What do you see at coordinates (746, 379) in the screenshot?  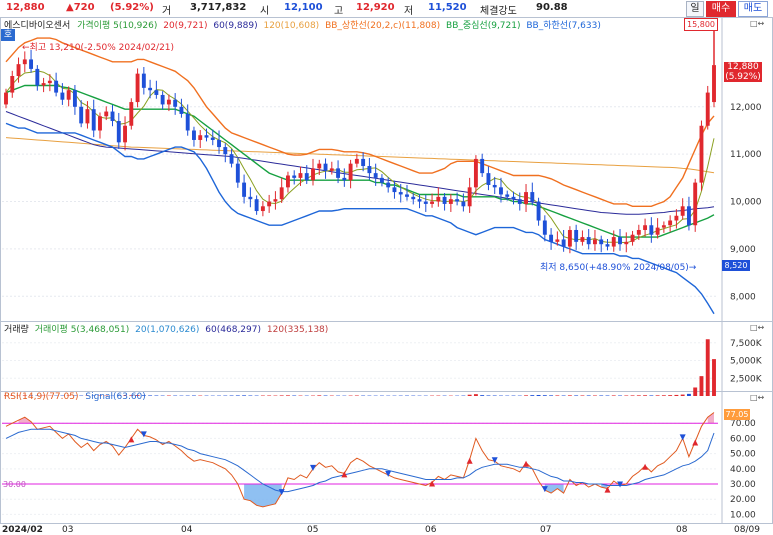 I see `volume-tick-label: 2,500K` at bounding box center [746, 379].